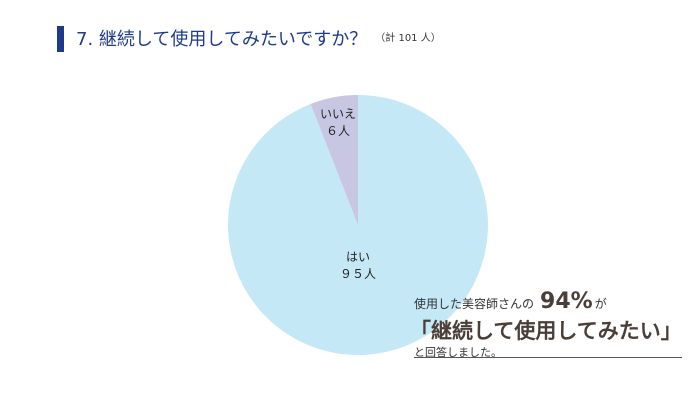 Image resolution: width=700 pixels, height=400 pixels. I want to click on slice-label-hai: はい ９５人, so click(358, 266).